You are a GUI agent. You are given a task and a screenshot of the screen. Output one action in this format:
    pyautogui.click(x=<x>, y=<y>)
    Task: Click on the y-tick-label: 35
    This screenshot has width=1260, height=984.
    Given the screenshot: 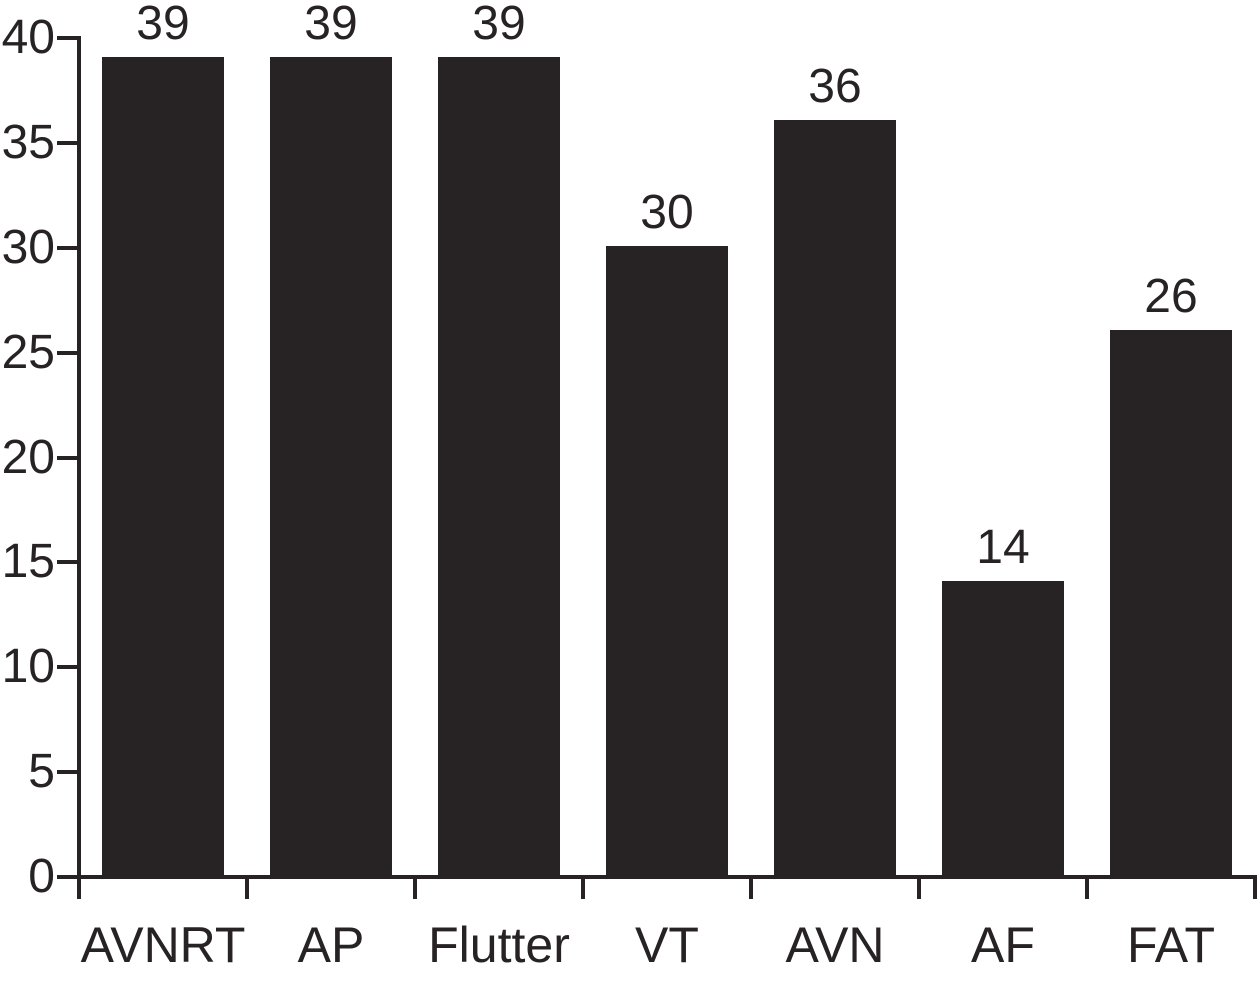 What is the action you would take?
    pyautogui.click(x=28, y=142)
    